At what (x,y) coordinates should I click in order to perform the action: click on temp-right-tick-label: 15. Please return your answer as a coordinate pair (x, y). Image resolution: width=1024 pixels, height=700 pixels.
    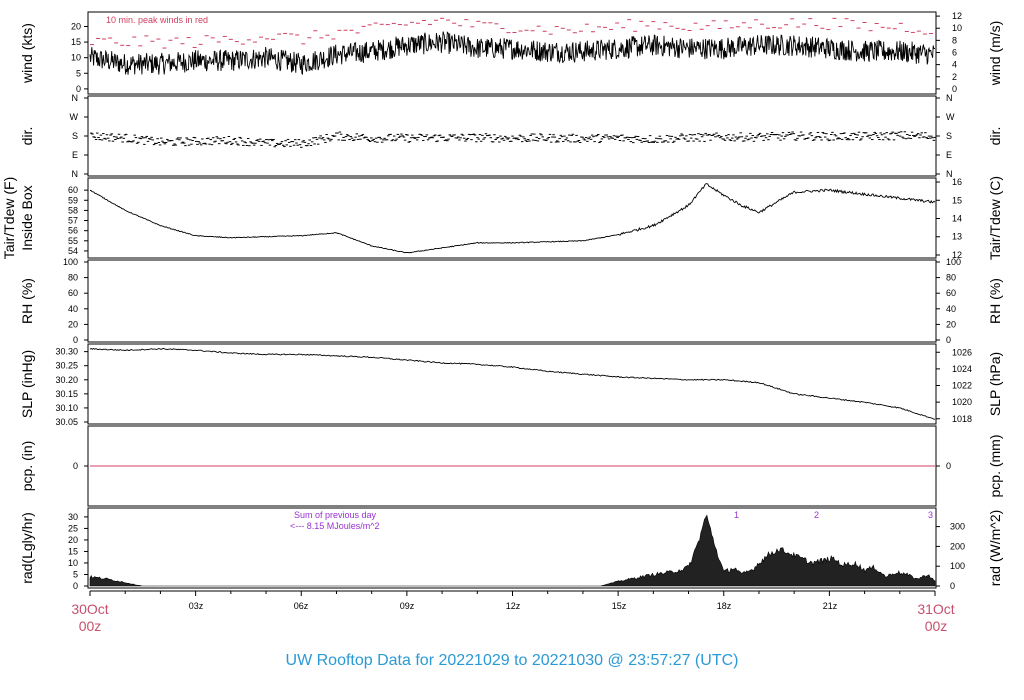
    Looking at the image, I should click on (957, 200).